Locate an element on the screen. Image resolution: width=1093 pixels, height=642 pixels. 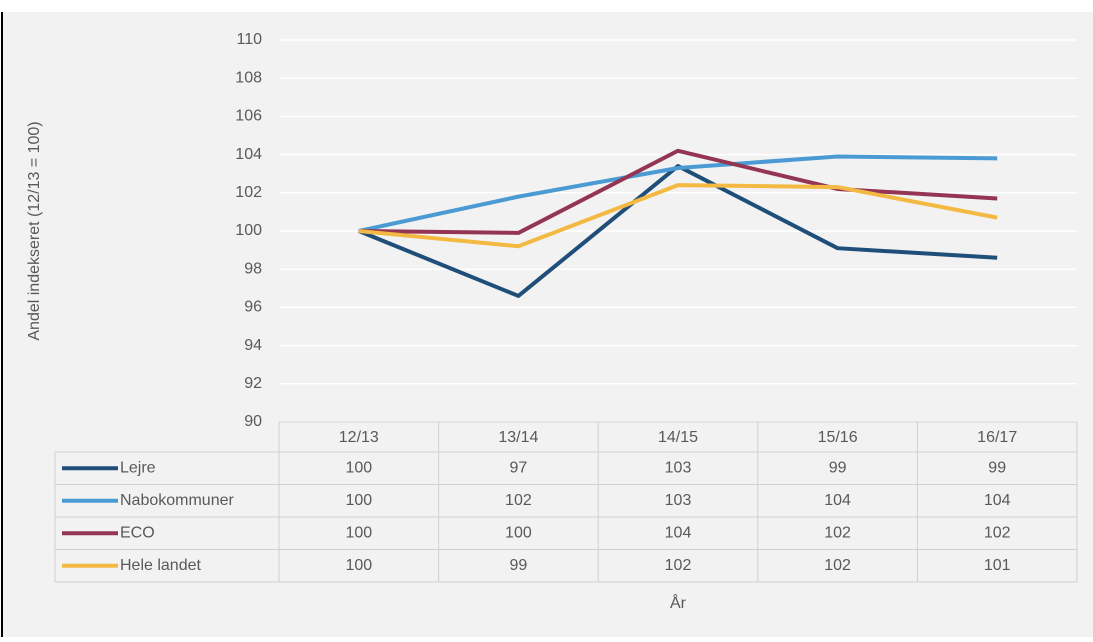
legend-label: Nabokommuner is located at coordinates (177, 500).